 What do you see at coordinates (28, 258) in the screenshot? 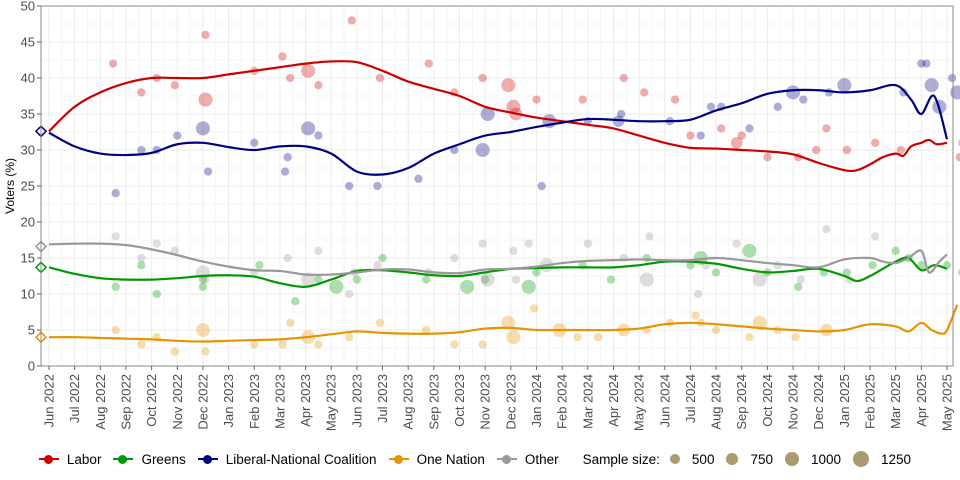
I see `y-tick-label: 15` at bounding box center [28, 258].